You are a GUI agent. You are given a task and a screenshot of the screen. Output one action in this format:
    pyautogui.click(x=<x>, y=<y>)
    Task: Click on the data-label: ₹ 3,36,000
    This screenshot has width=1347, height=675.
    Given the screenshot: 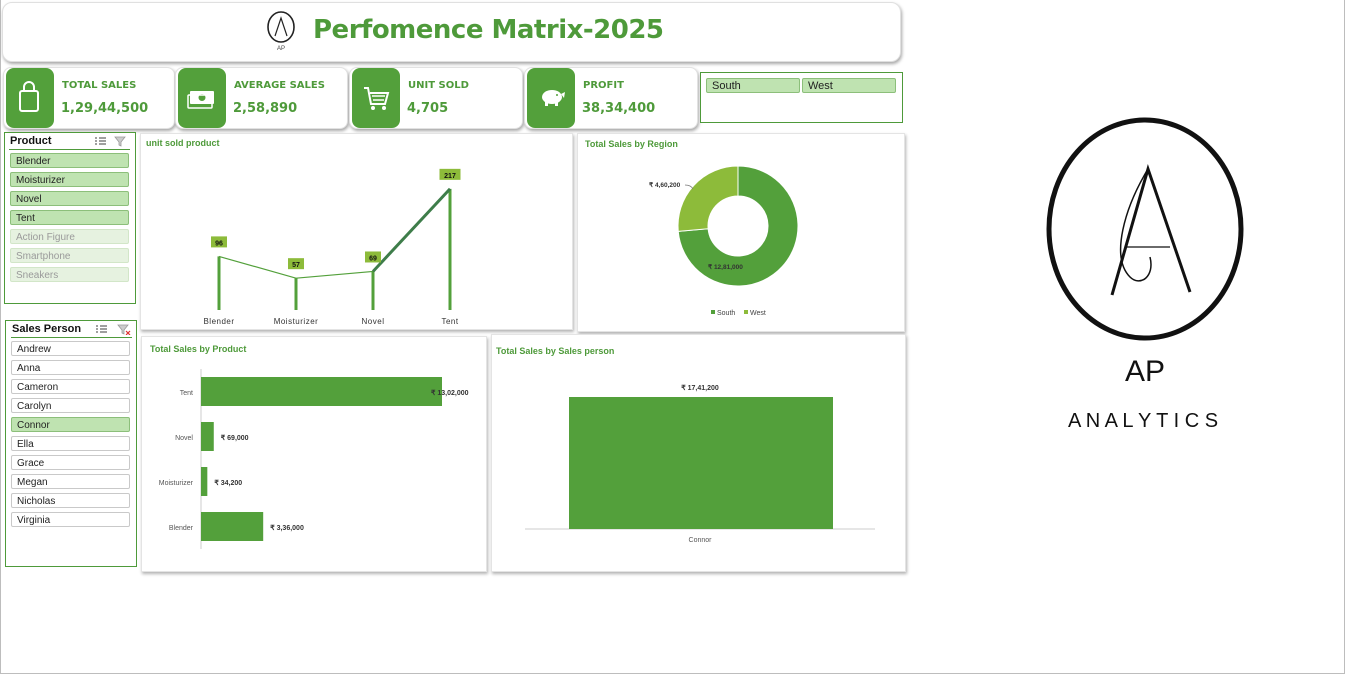 What is the action you would take?
    pyautogui.click(x=287, y=528)
    